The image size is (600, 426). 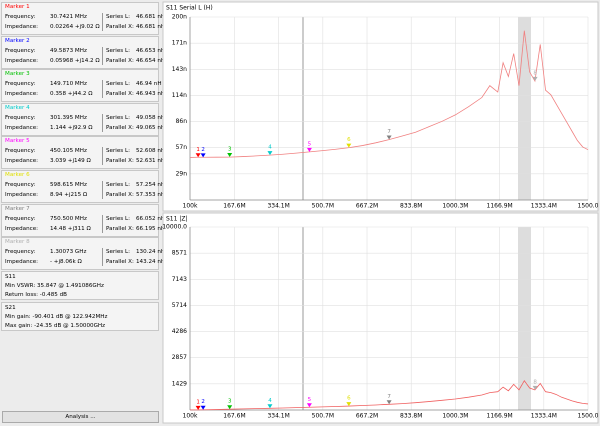 What do you see at coordinates (68, 50) in the screenshot?
I see `frequency: 49.5873 MHz` at bounding box center [68, 50].